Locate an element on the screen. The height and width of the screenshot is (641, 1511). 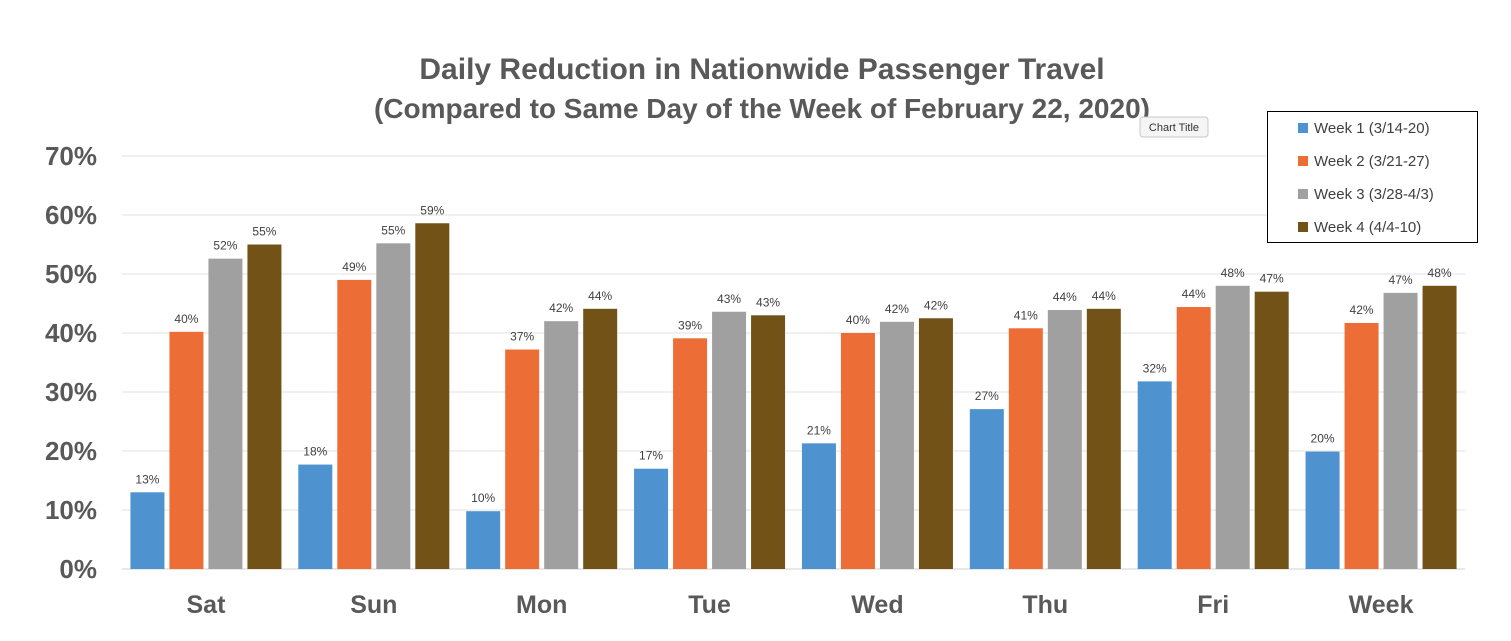
x-category-label: Thu is located at coordinates (1045, 605).